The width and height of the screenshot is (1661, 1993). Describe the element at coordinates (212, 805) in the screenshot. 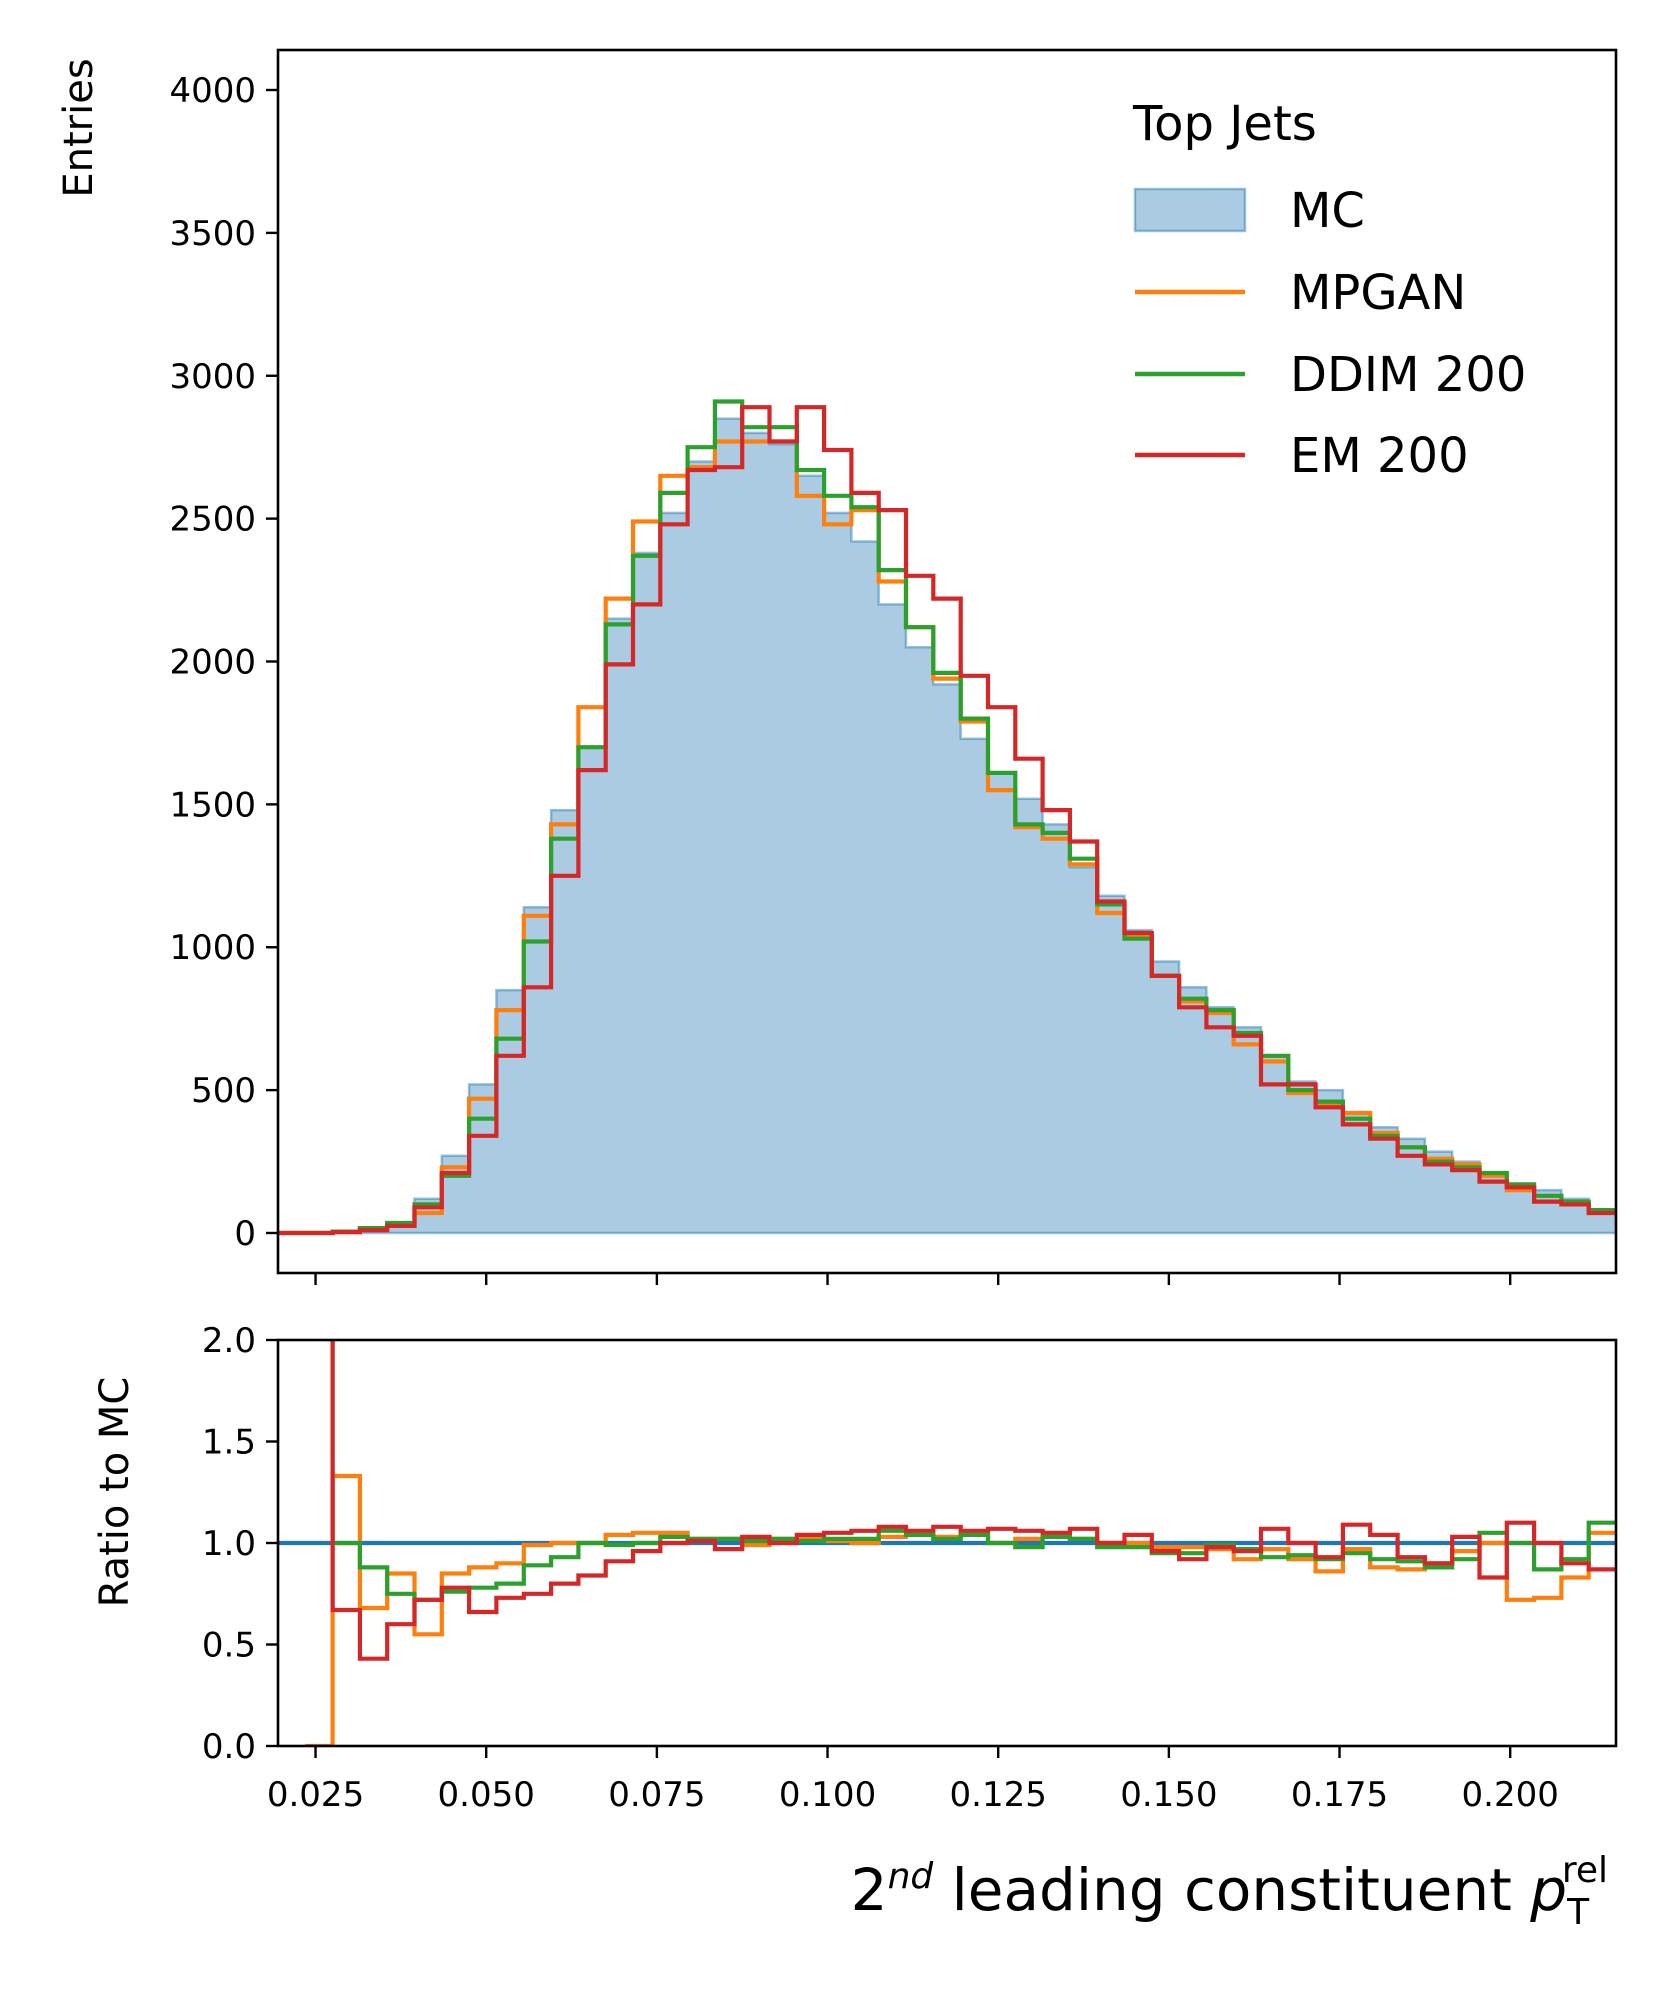

I see `ytick-label-main-1500: 1500` at that location.